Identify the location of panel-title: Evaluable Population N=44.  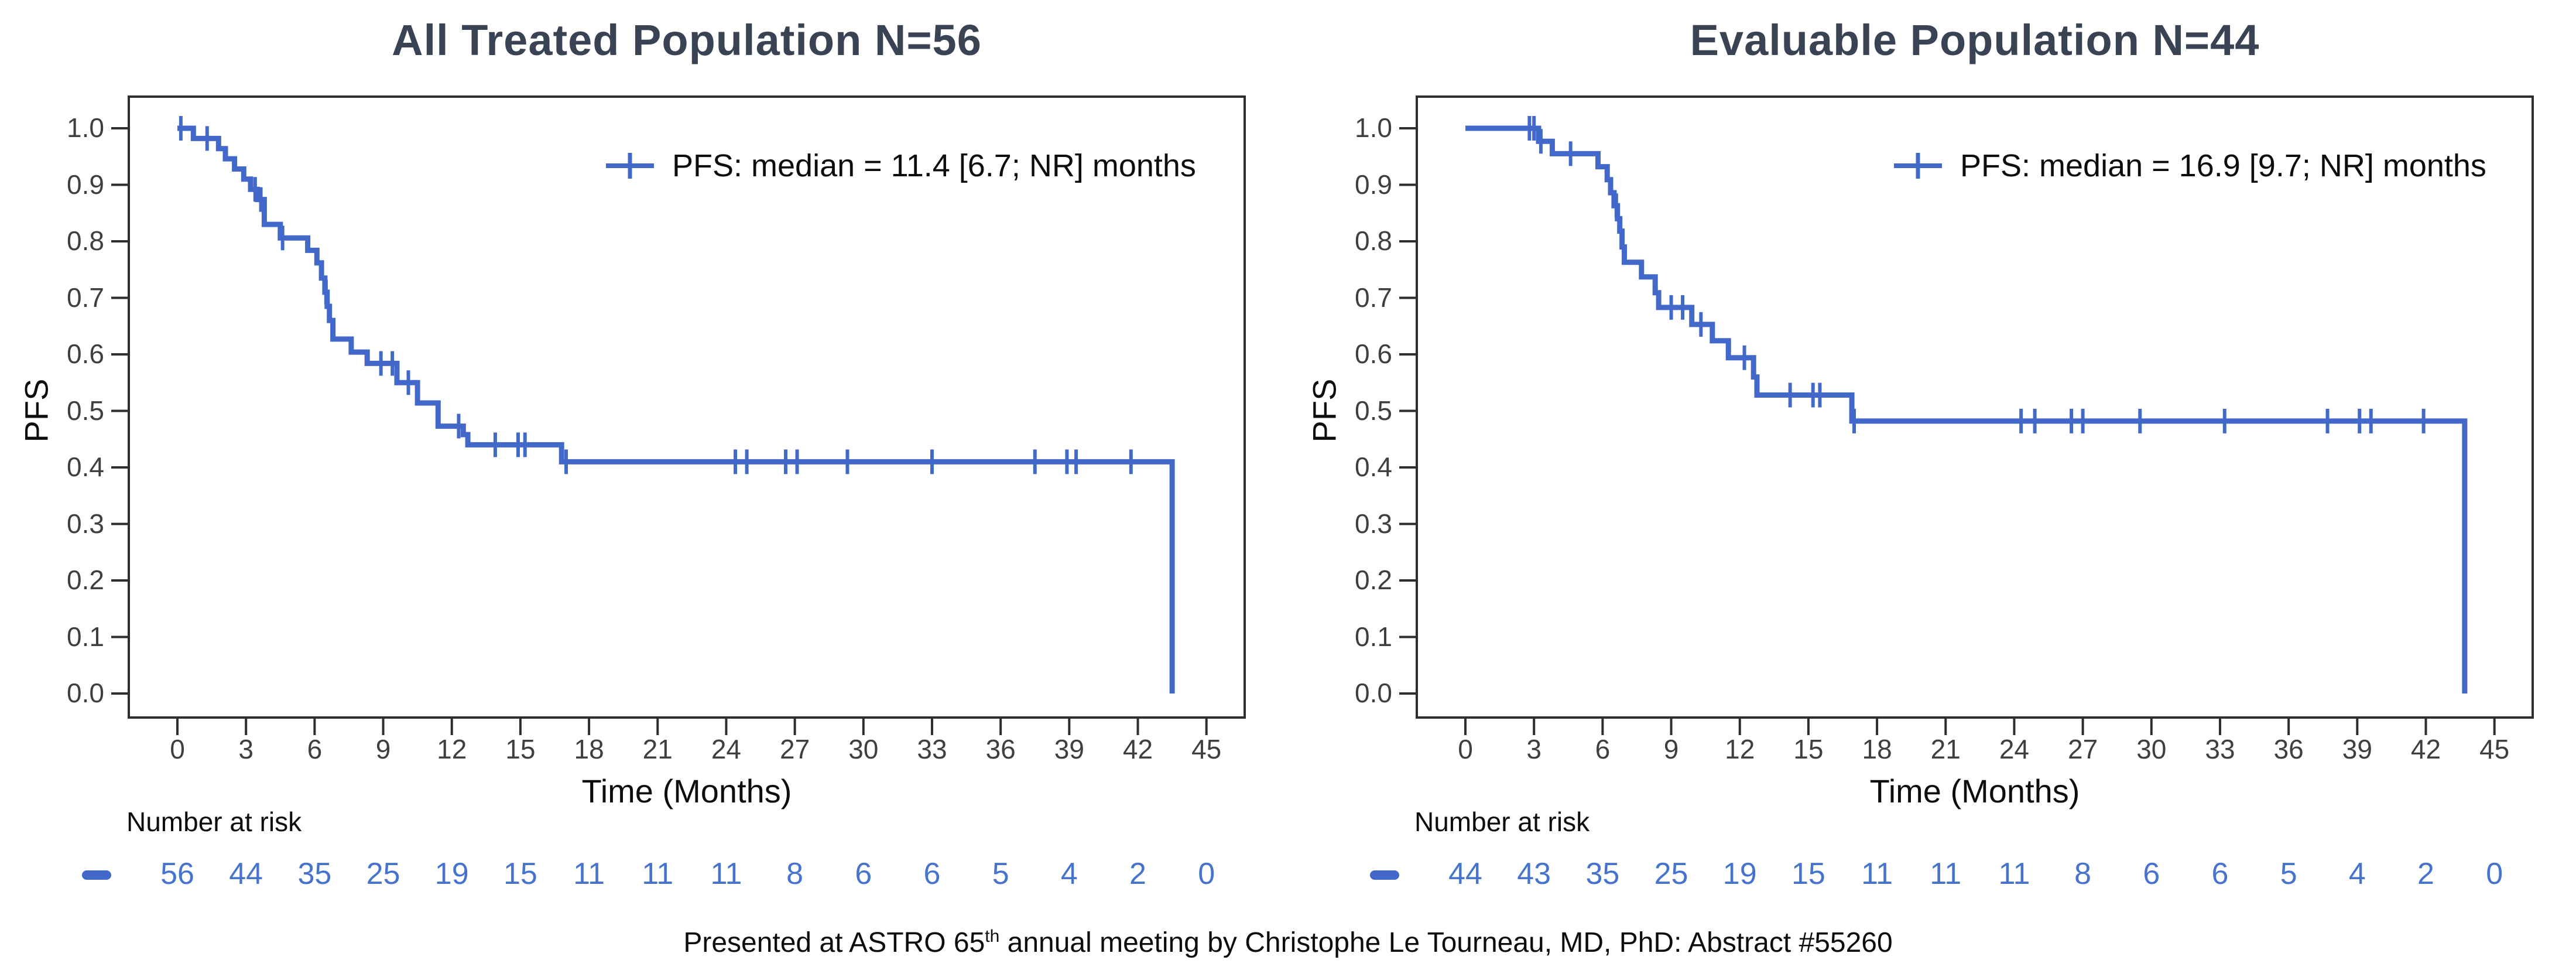
(1975, 40).